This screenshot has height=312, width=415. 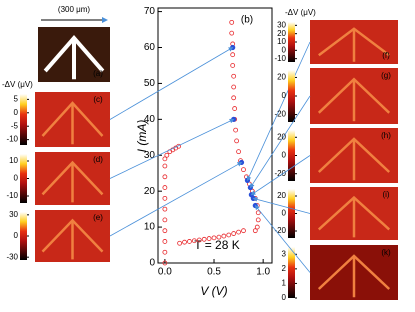 What do you see at coordinates (12, 256) in the screenshot?
I see `colorbar-tick-label: -30` at bounding box center [12, 256].